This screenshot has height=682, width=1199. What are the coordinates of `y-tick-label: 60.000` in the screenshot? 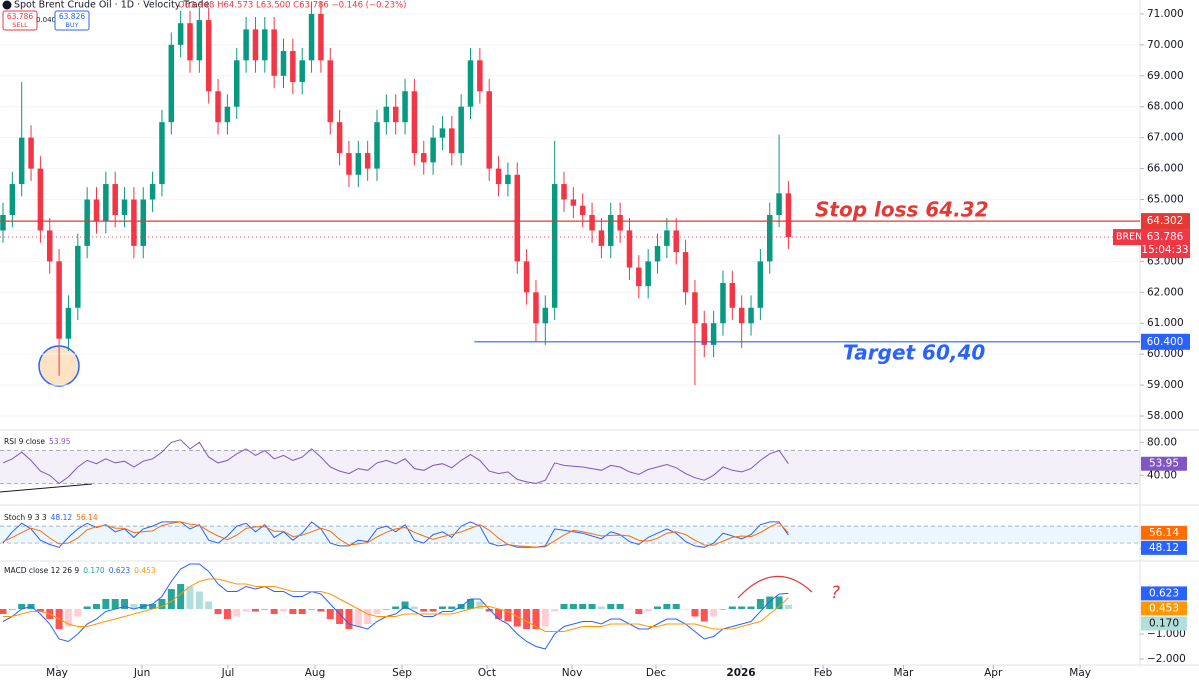 It's located at (1165, 354).